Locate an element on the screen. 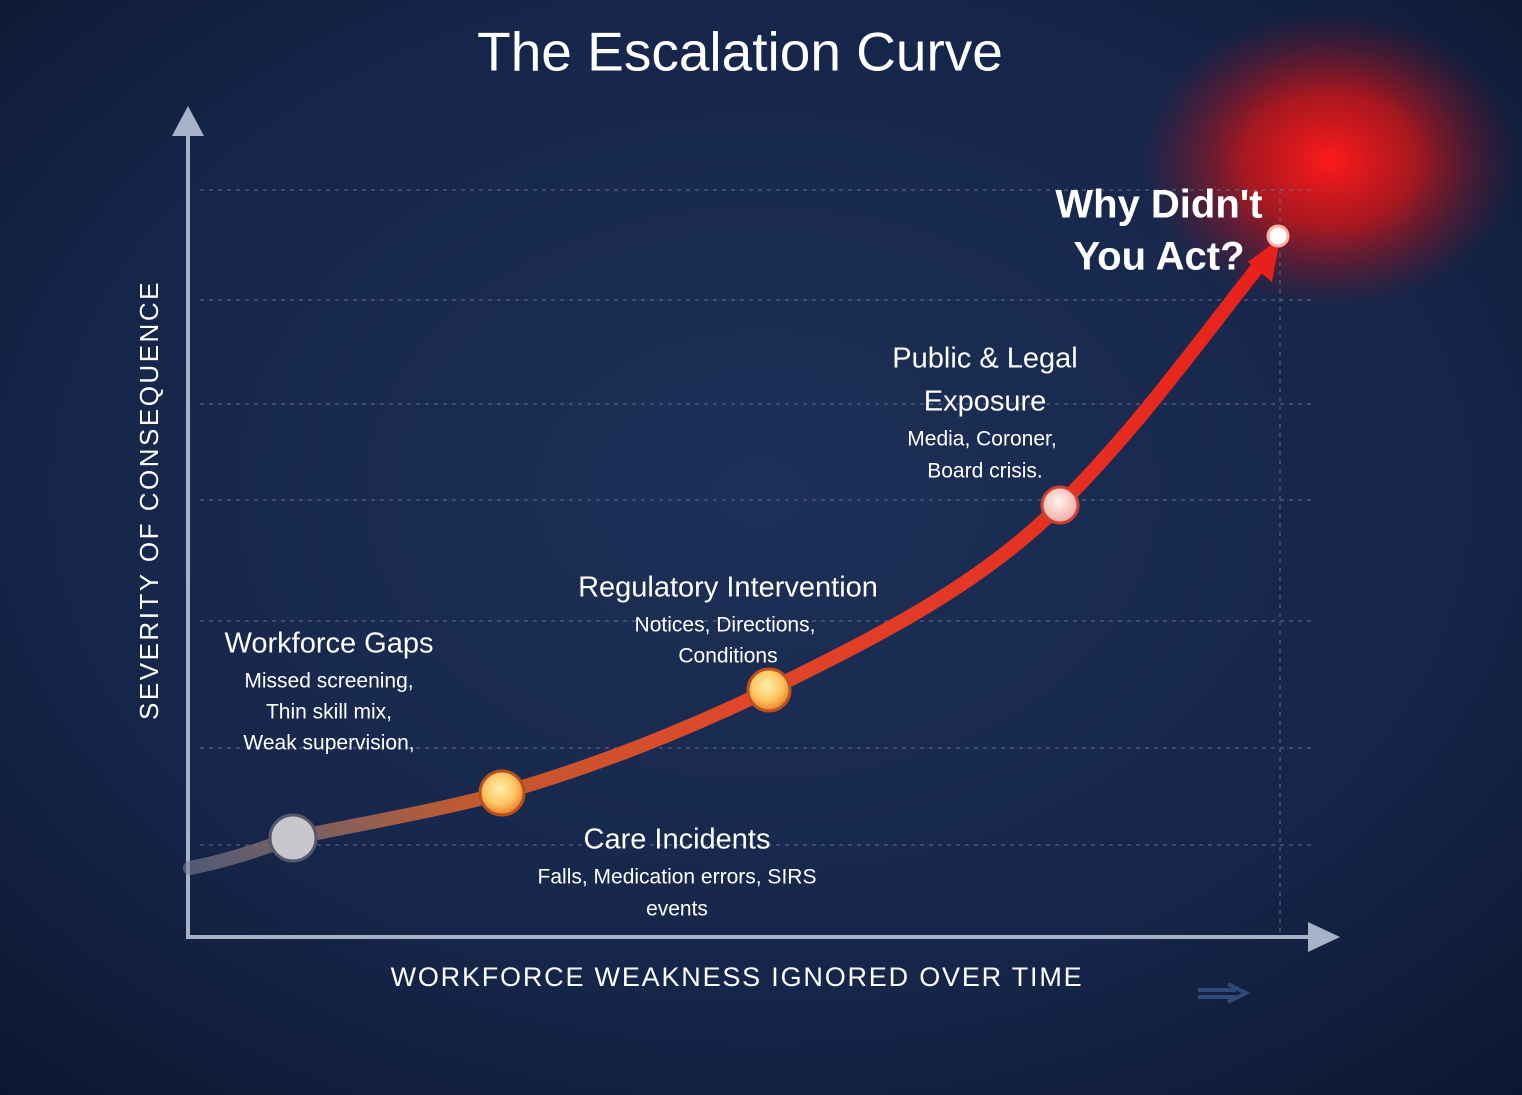 The width and height of the screenshot is (1522, 1095). stage-detail: Missed screening, is located at coordinates (328, 681).